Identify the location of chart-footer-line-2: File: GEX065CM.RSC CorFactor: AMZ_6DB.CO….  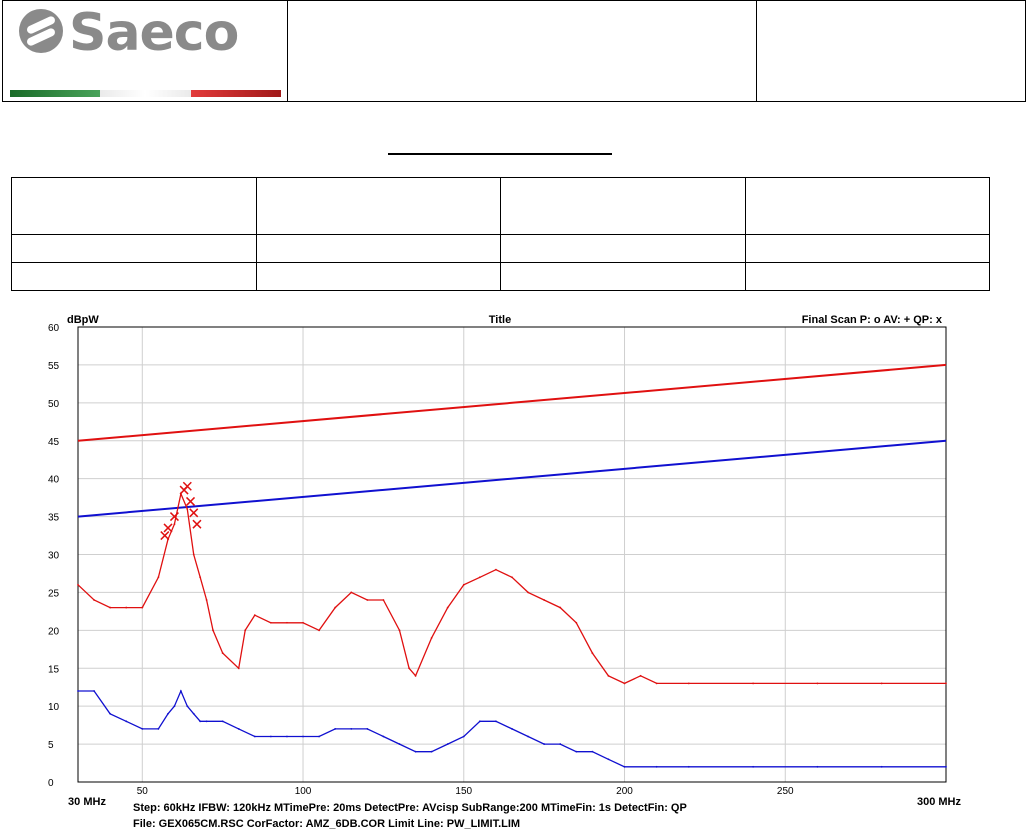
(326, 824).